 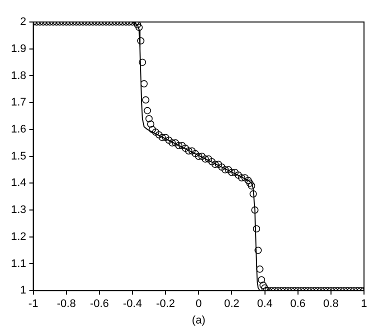 What do you see at coordinates (199, 320) in the screenshot?
I see `x-axis-title: (a)` at bounding box center [199, 320].